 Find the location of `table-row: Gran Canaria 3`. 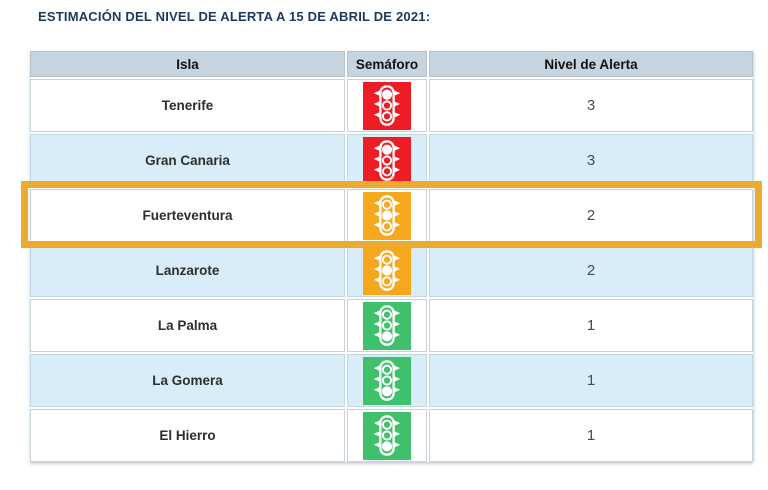

table-row: Gran Canaria 3 is located at coordinates (391, 160).